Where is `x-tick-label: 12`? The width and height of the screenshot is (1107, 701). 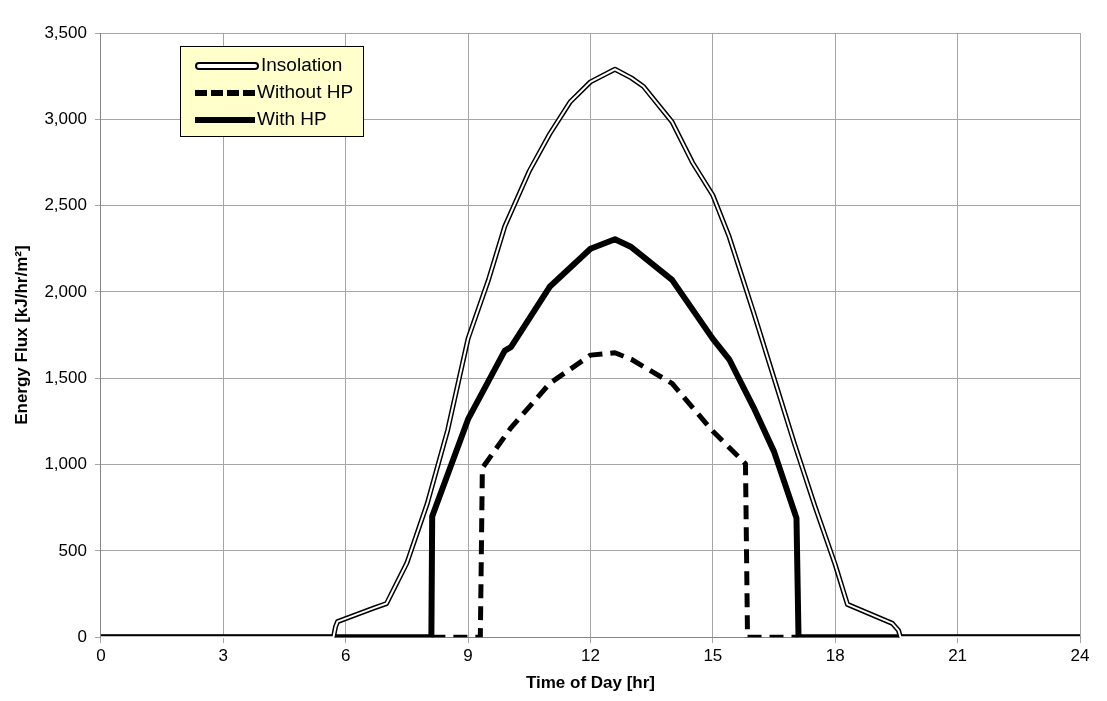
x-tick-label: 12 is located at coordinates (590, 656).